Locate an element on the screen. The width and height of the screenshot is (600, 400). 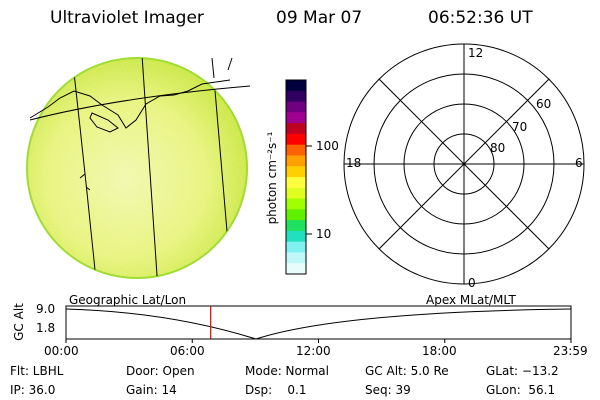
timeline-y-tick-bottom: 1.8 is located at coordinates (46, 328).